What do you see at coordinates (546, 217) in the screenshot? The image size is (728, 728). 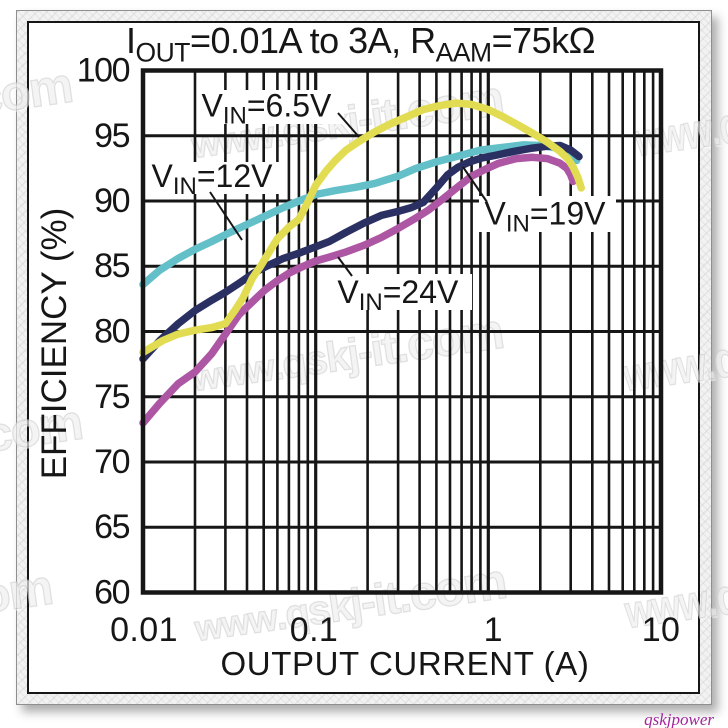 I see `svg-text: VIN=19V` at bounding box center [546, 217].